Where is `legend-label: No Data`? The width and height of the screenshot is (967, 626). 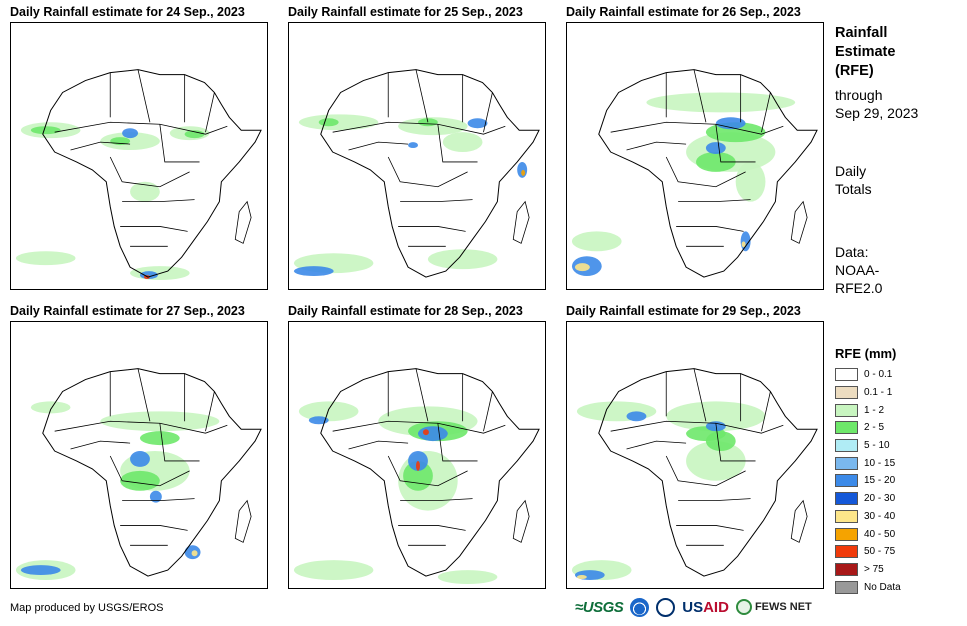 legend-label: No Data is located at coordinates (882, 587).